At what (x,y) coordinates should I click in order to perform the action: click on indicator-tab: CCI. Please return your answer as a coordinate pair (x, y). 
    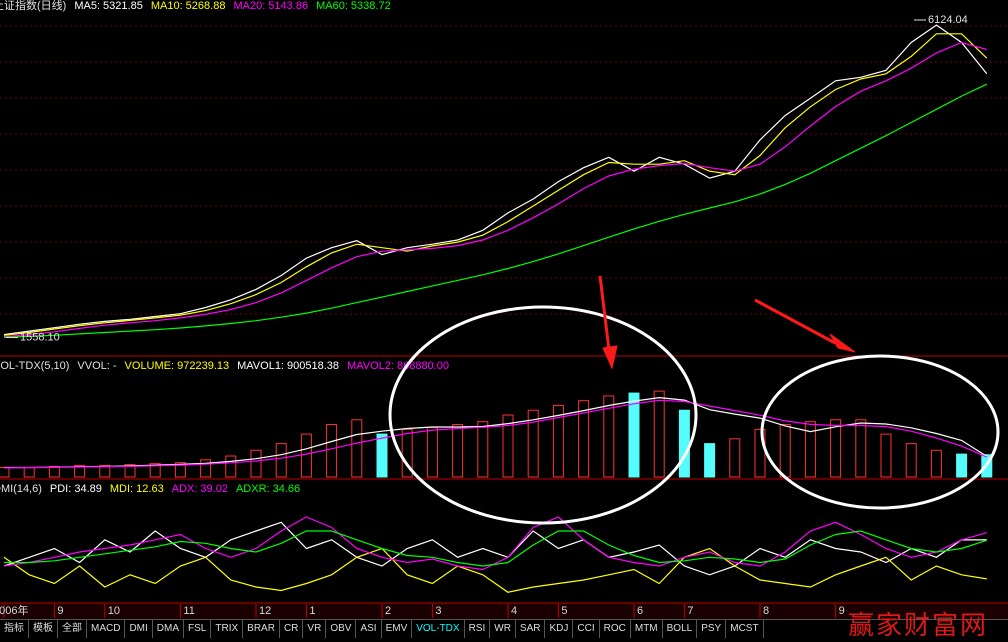
    Looking at the image, I should click on (586, 629).